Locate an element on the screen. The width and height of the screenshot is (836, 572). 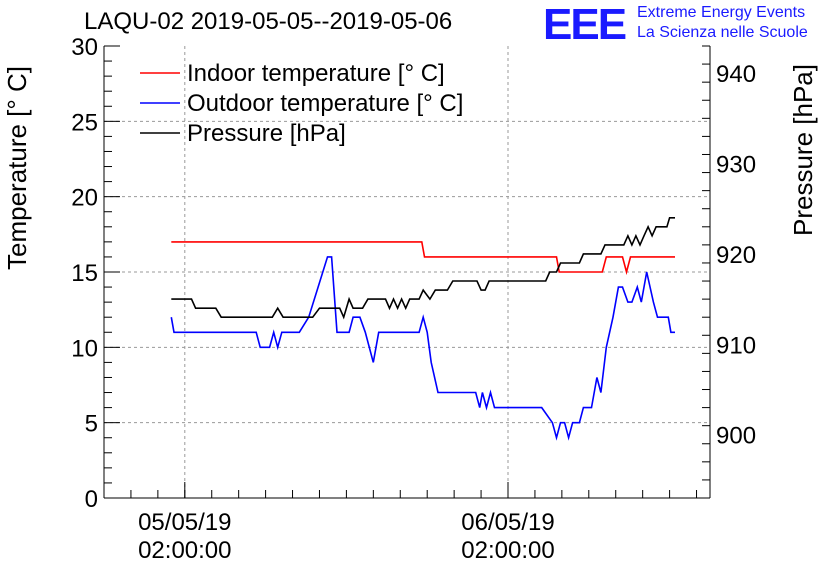
y-tick-label-right: 910 is located at coordinates (736, 345).